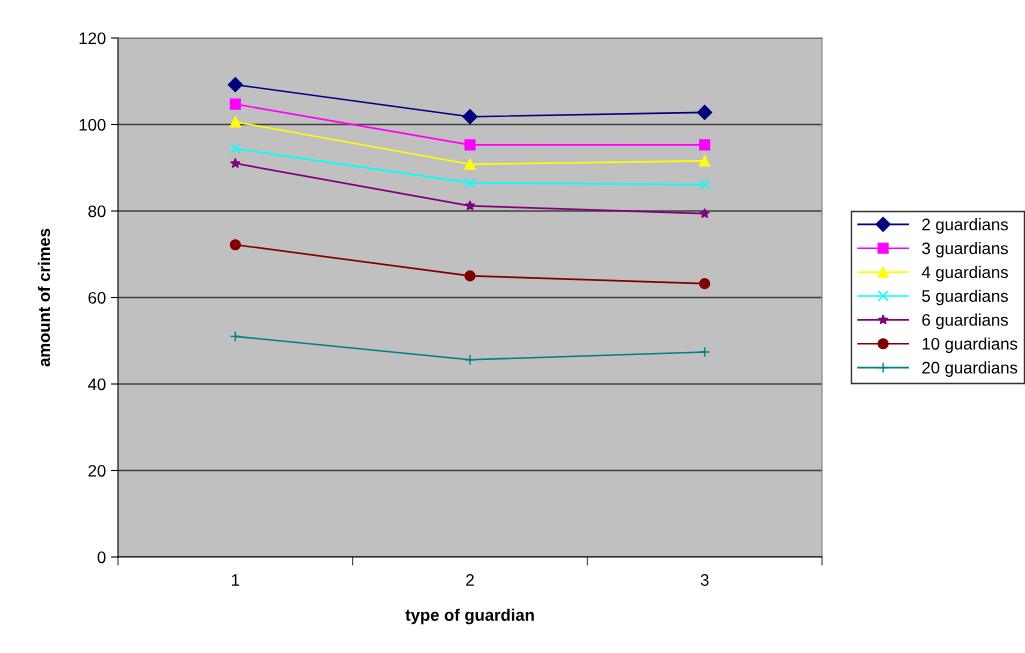  I want to click on x-tick-label: 3, so click(704, 580).